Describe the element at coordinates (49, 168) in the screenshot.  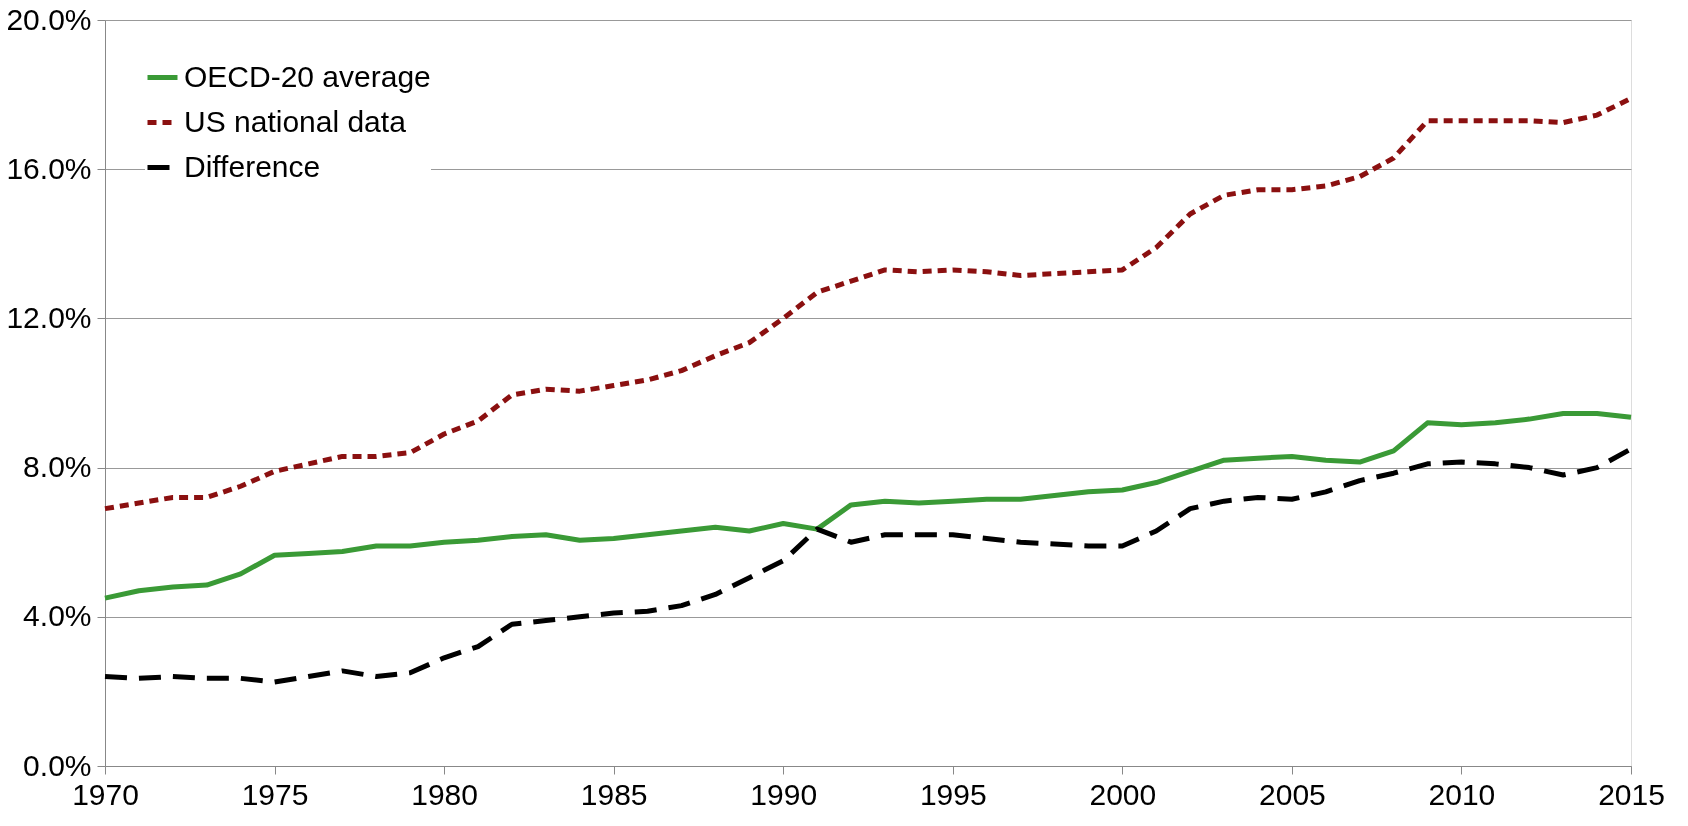
I see `y-tick-label: 16.0%` at that location.